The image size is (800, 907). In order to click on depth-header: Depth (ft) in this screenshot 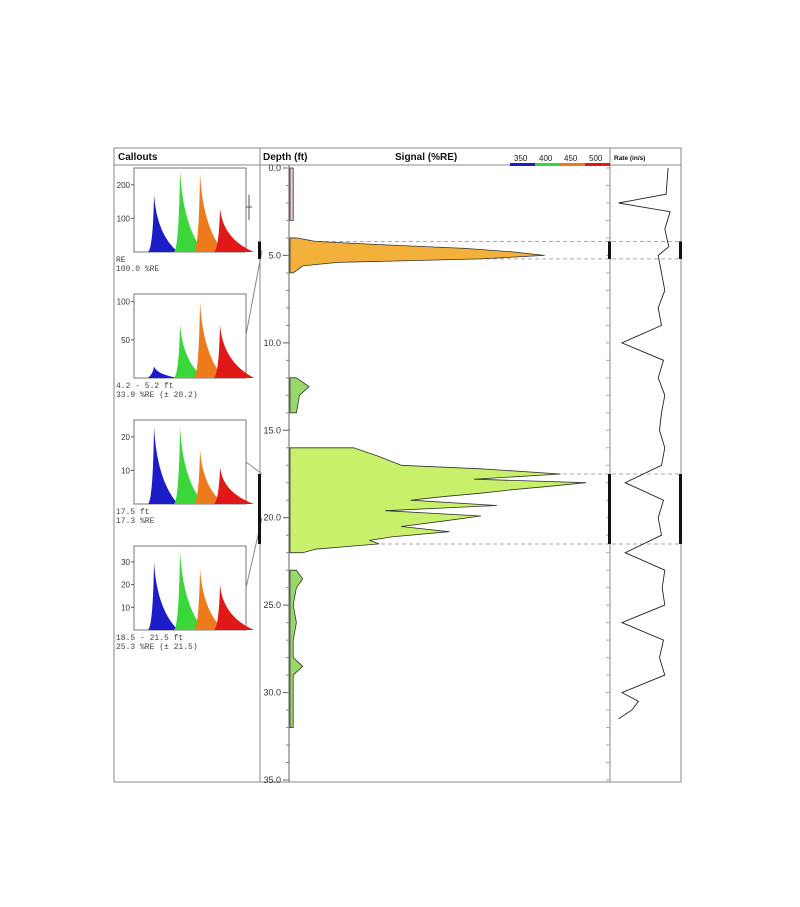, I will do `click(285, 157)`.